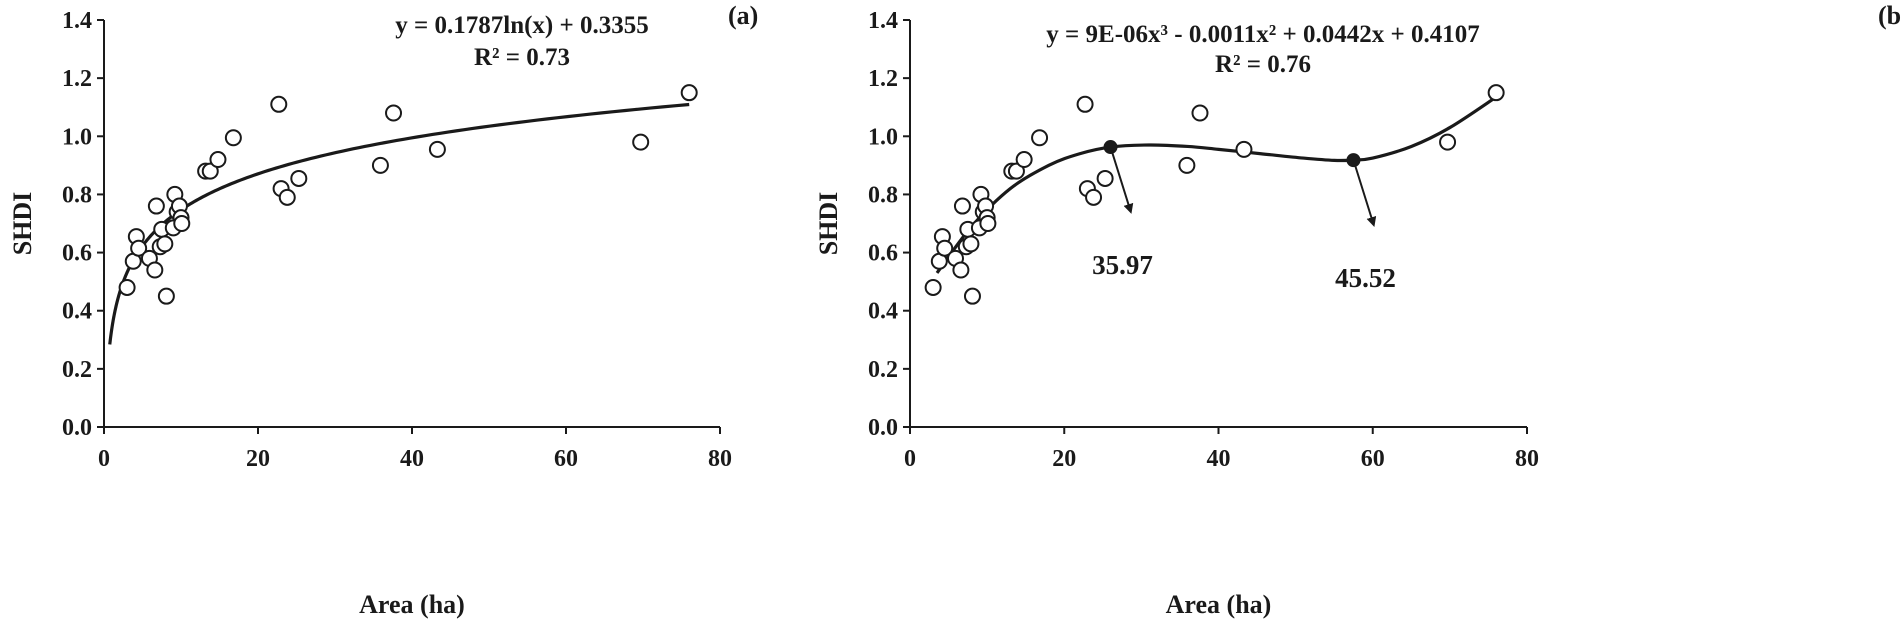  What do you see at coordinates (1365, 278) in the screenshot?
I see `turning-point-label: 45.52` at bounding box center [1365, 278].